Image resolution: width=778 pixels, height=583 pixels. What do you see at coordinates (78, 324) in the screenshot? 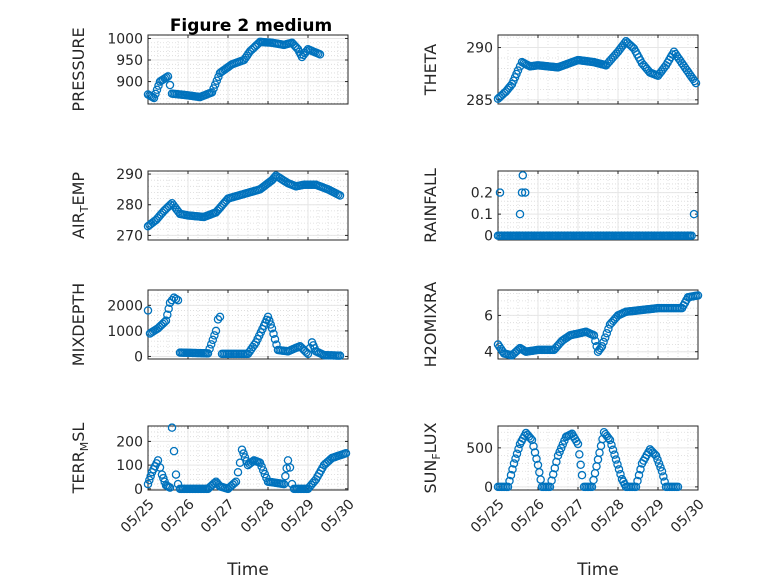
I see `y-axis-label: MIXDEPTH` at bounding box center [78, 324].